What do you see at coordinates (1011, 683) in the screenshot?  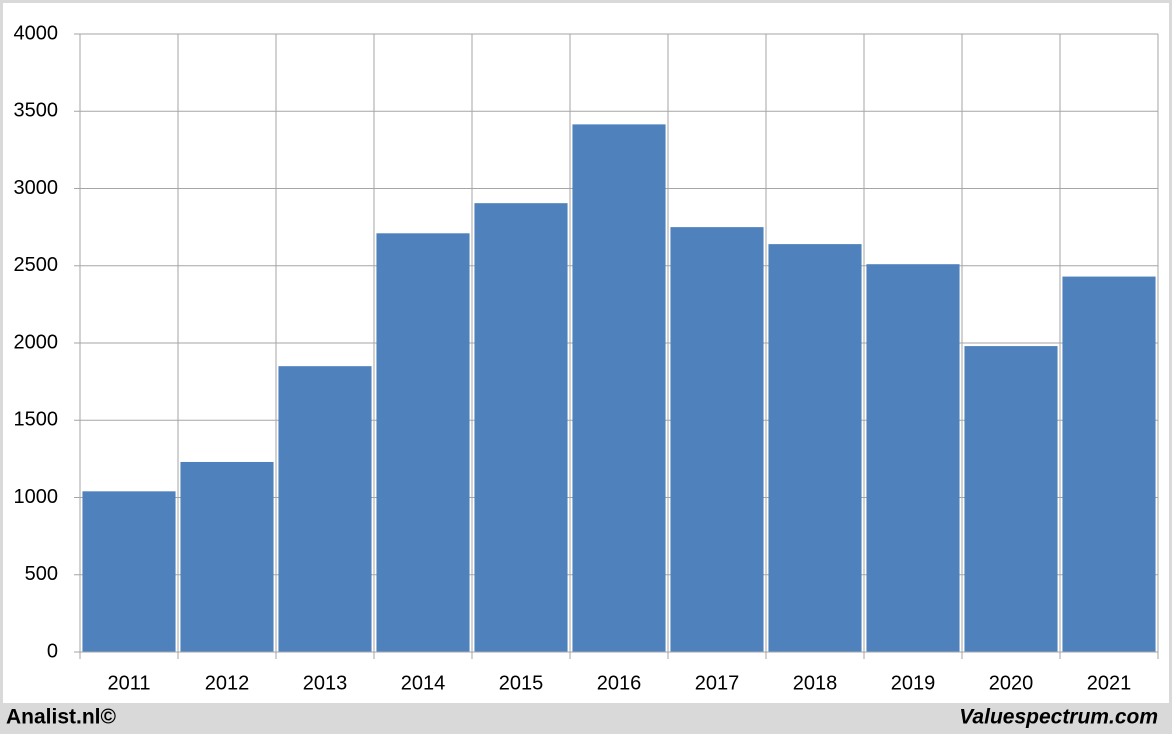 I see `x-tick-label: 2020` at bounding box center [1011, 683].